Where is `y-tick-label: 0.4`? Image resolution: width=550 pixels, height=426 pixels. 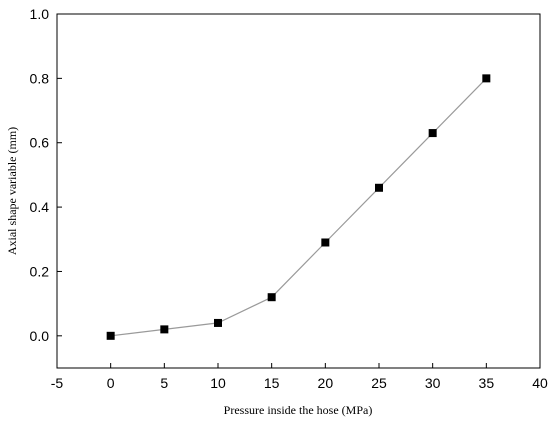 y-tick-label: 0.4 is located at coordinates (40, 207).